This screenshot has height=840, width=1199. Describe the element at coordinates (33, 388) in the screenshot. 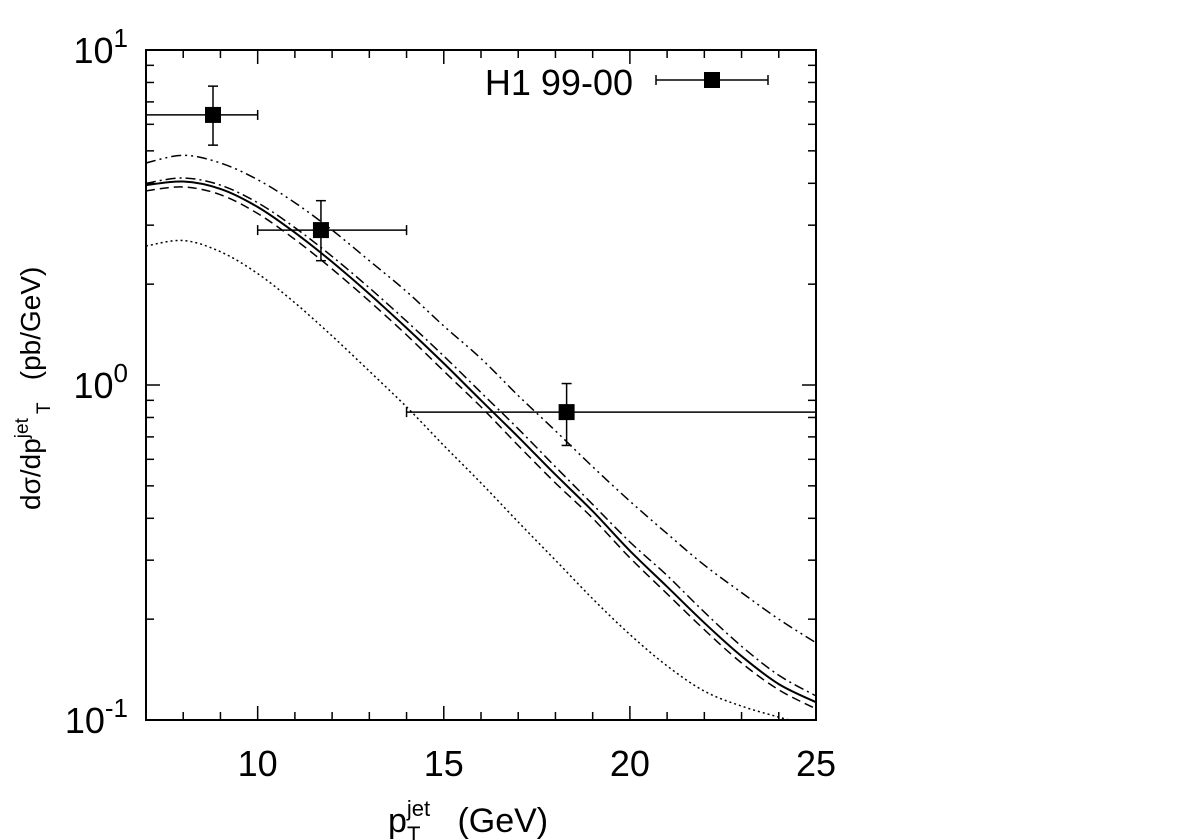

I see `y-axis-label: dσ/dpjetT (pb/GeV)` at that location.